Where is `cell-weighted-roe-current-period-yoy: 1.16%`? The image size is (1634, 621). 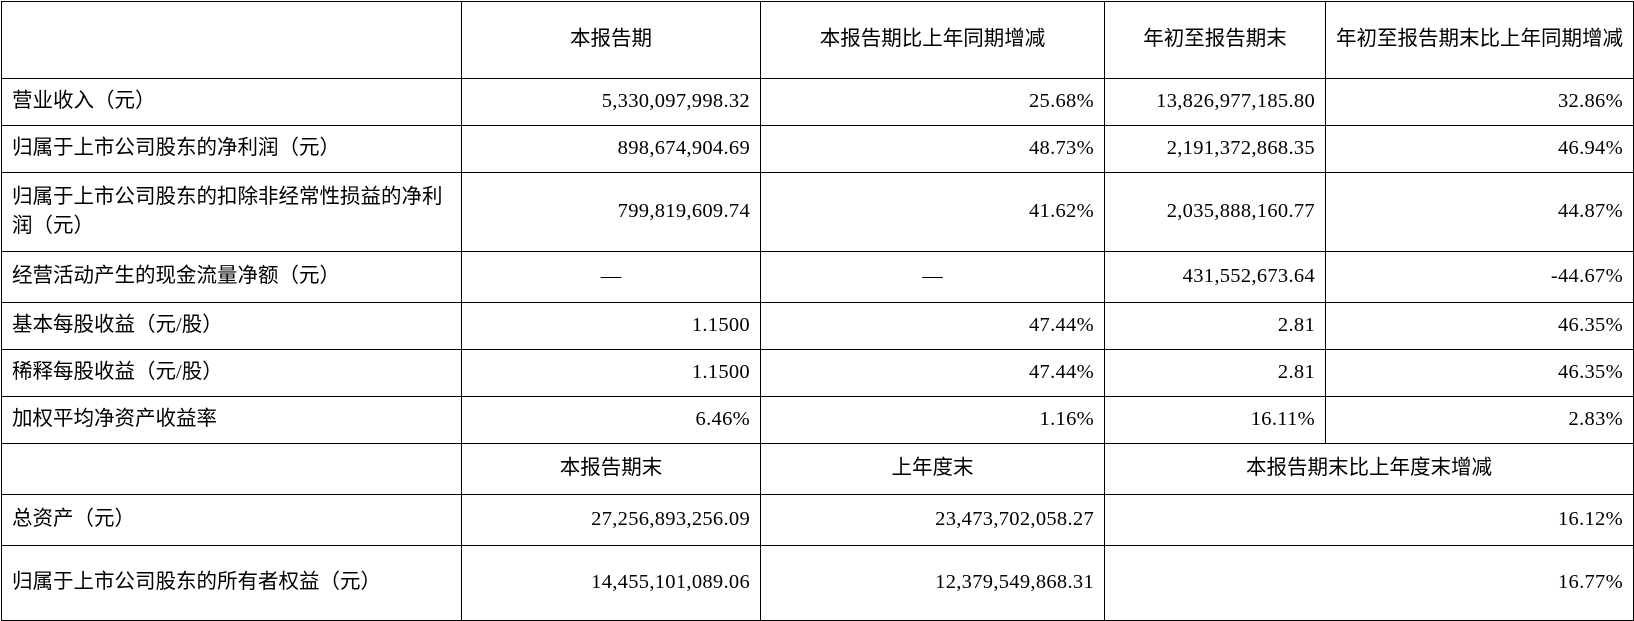
cell-weighted-roe-current-period-yoy: 1.16% is located at coordinates (932, 420).